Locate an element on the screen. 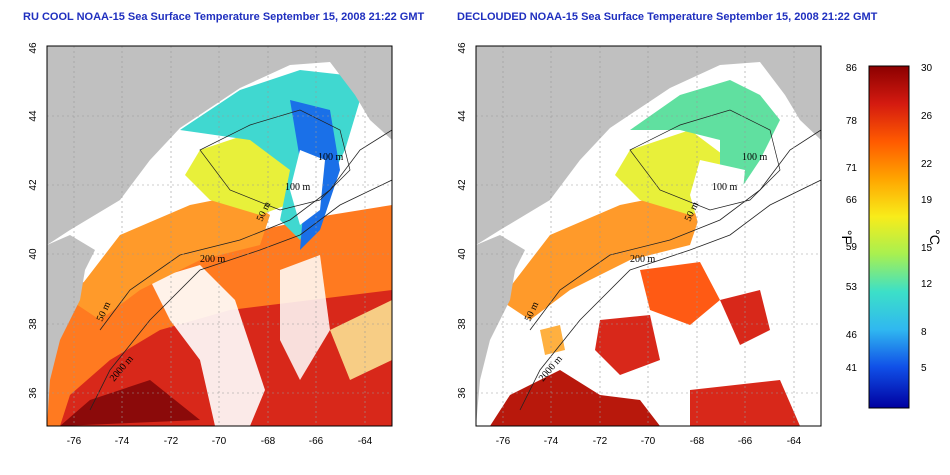 The width and height of the screenshot is (950, 475). f-tick: 53 is located at coordinates (852, 287).